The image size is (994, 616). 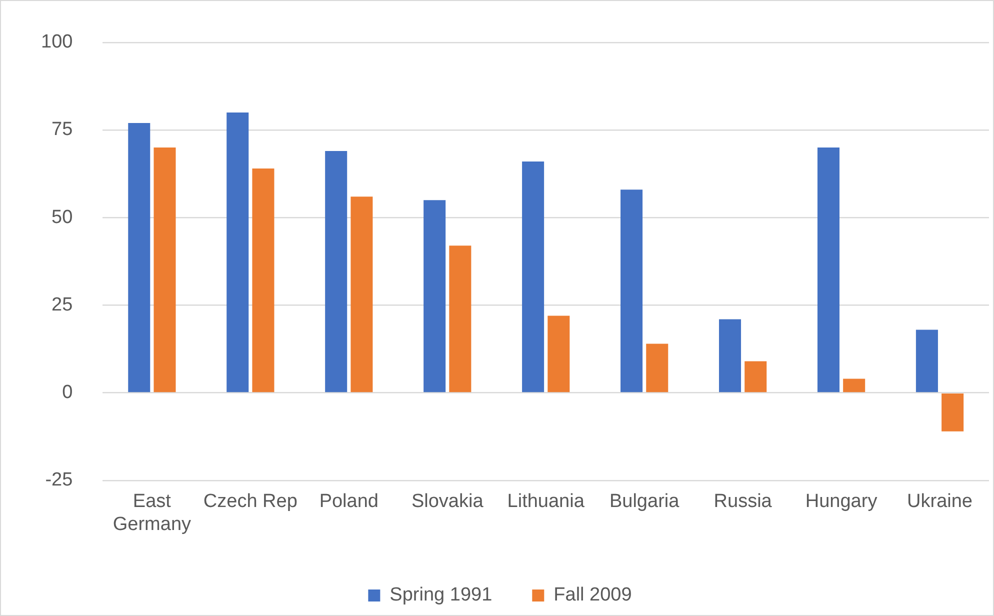 I want to click on x-tick-label: Bulgaria, so click(x=644, y=501).